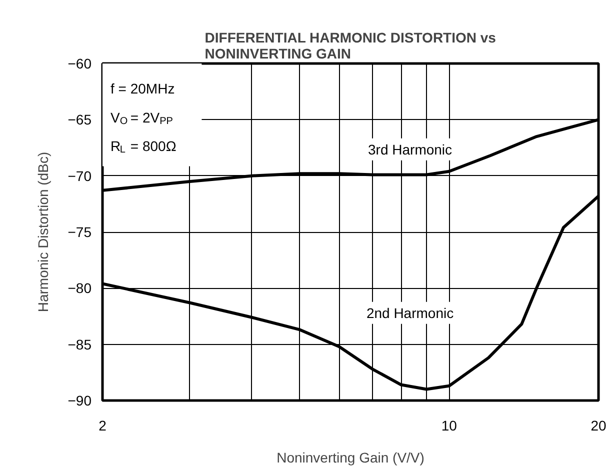 Image resolution: width=610 pixels, height=472 pixels. What do you see at coordinates (80, 400) in the screenshot?
I see `y-tick-label: −90` at bounding box center [80, 400].